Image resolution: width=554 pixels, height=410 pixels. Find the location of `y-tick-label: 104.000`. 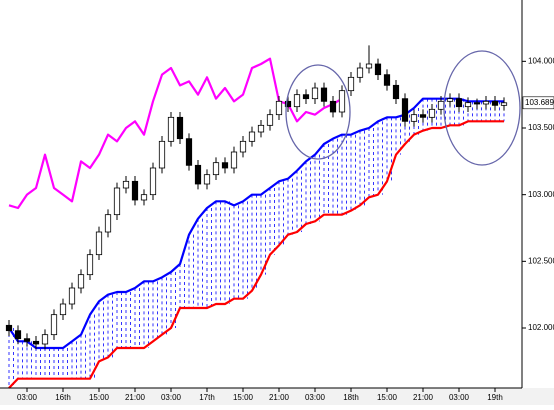

y-tick-label: 104.000 is located at coordinates (541, 60).